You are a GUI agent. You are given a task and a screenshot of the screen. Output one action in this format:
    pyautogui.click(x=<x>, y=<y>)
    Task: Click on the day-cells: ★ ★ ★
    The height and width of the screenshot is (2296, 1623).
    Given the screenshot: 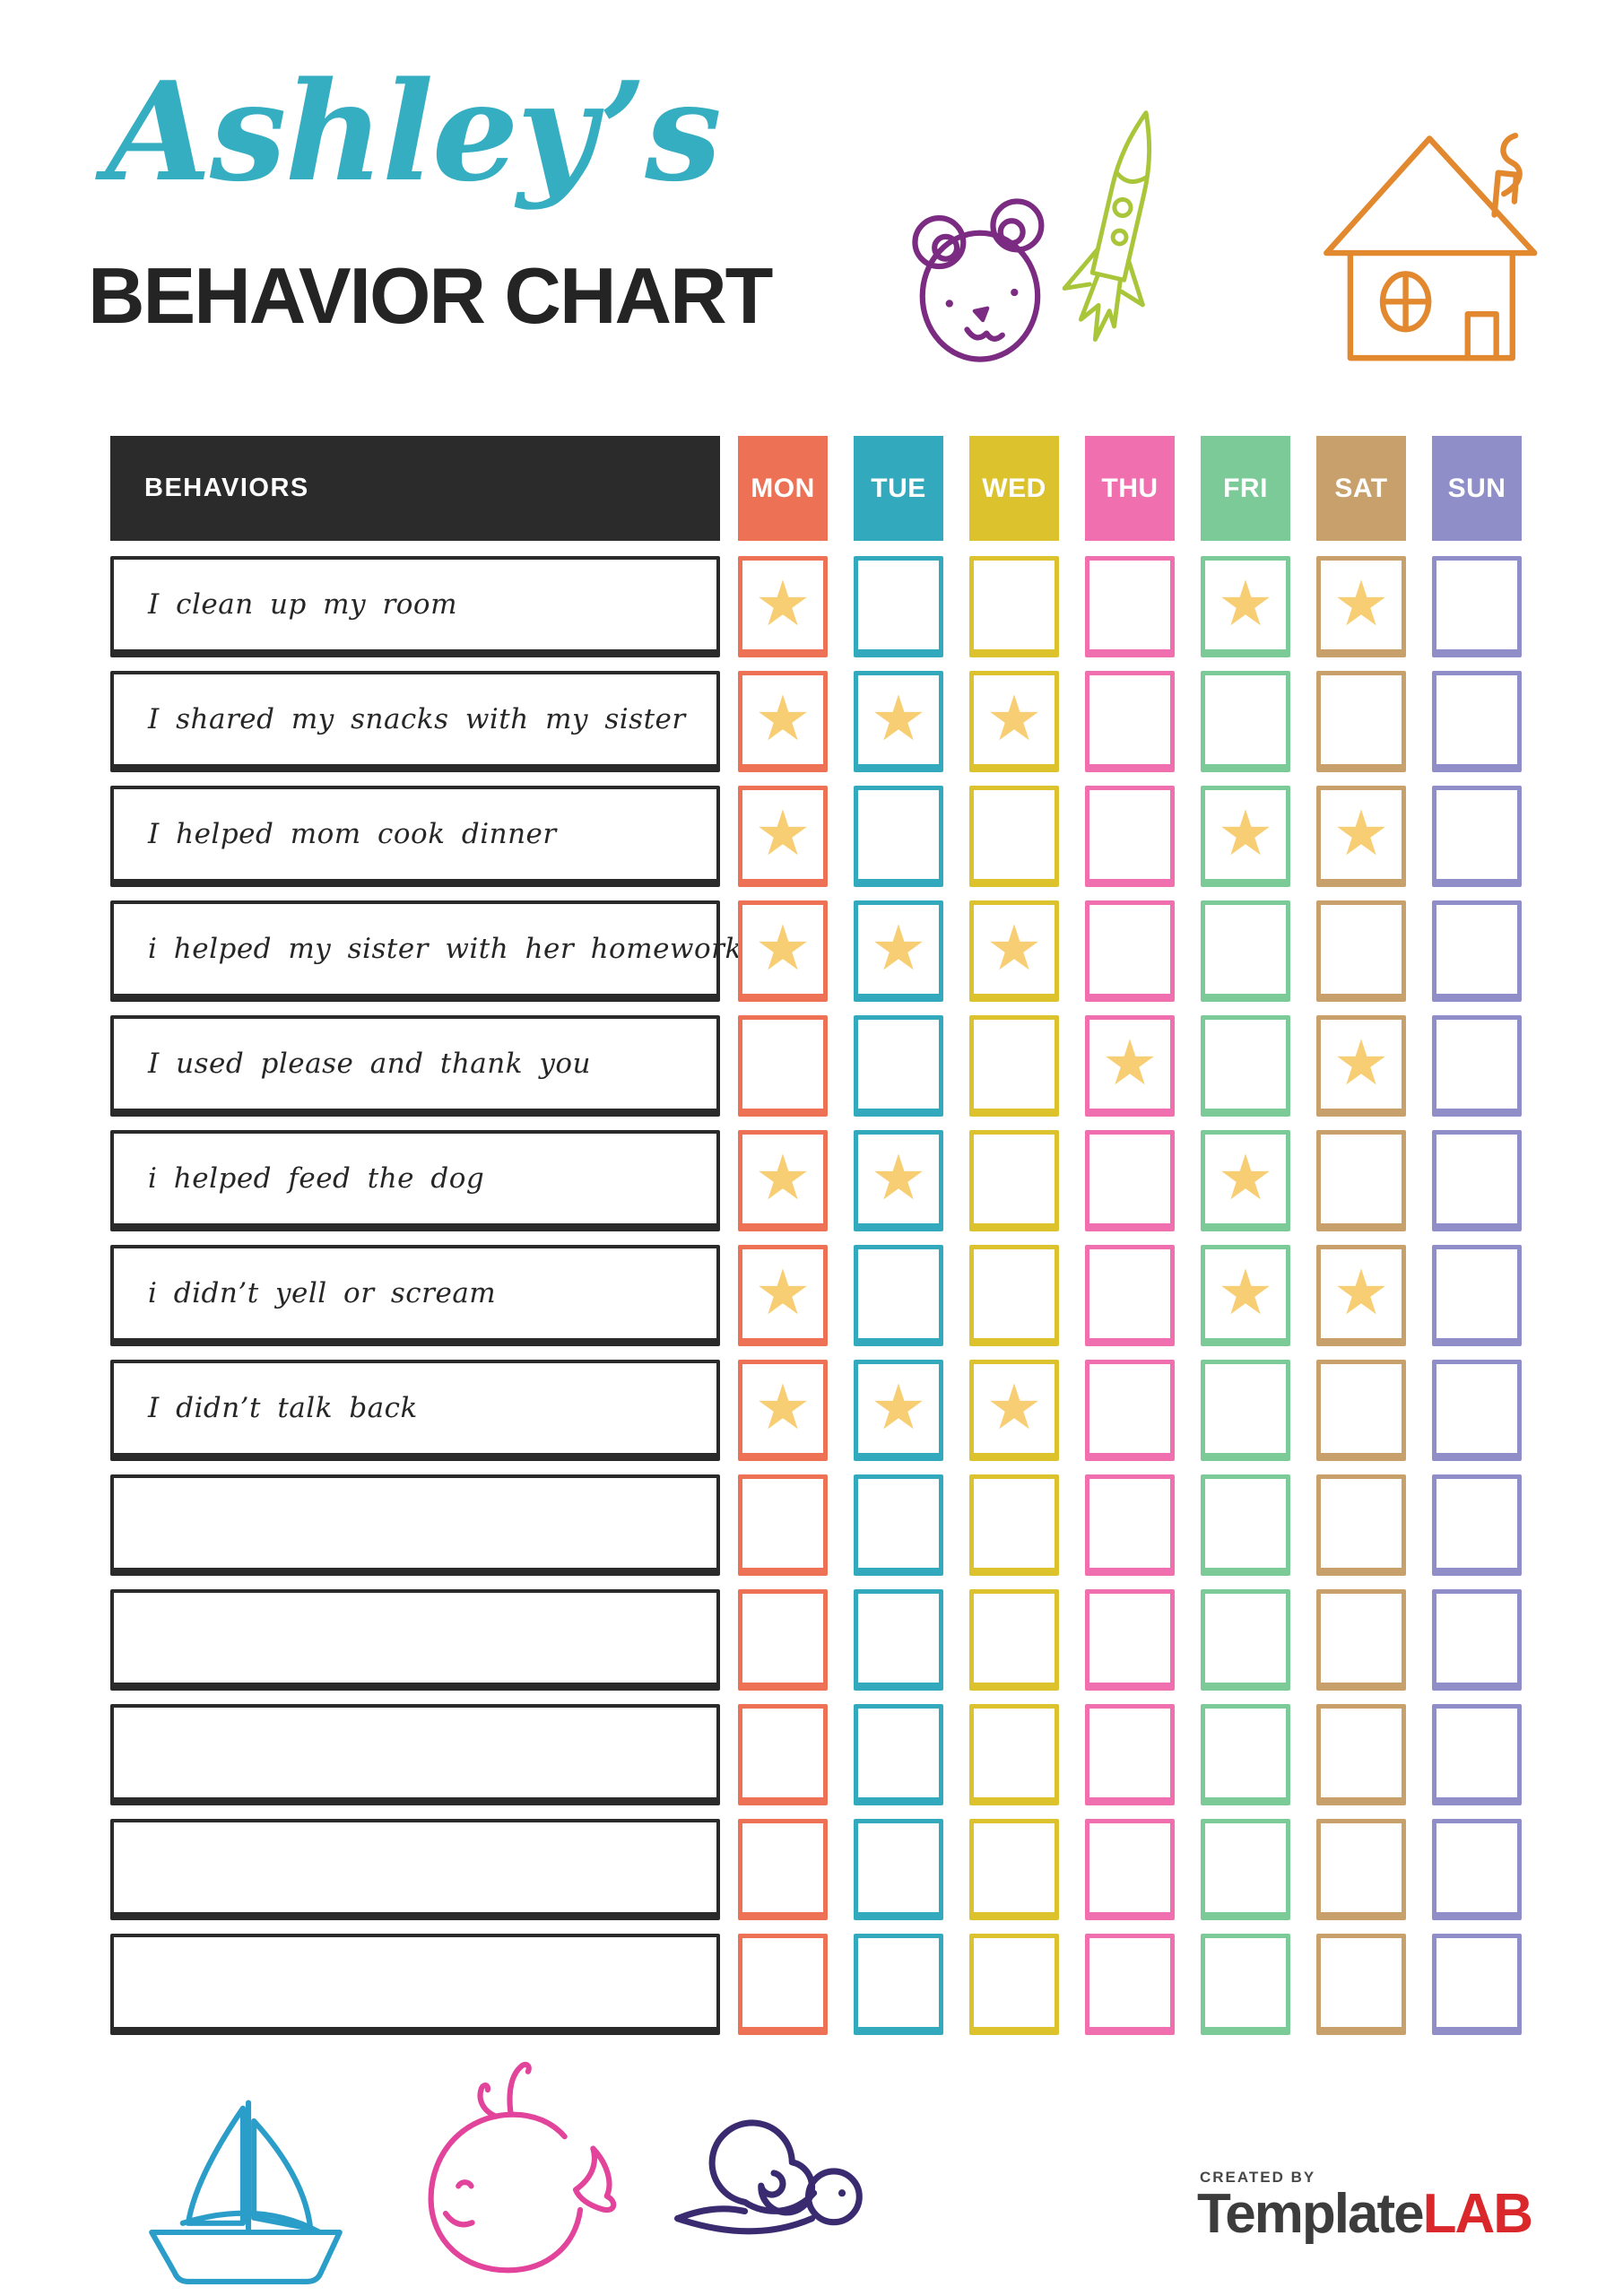 What is the action you would take?
    pyautogui.click(x=1130, y=606)
    